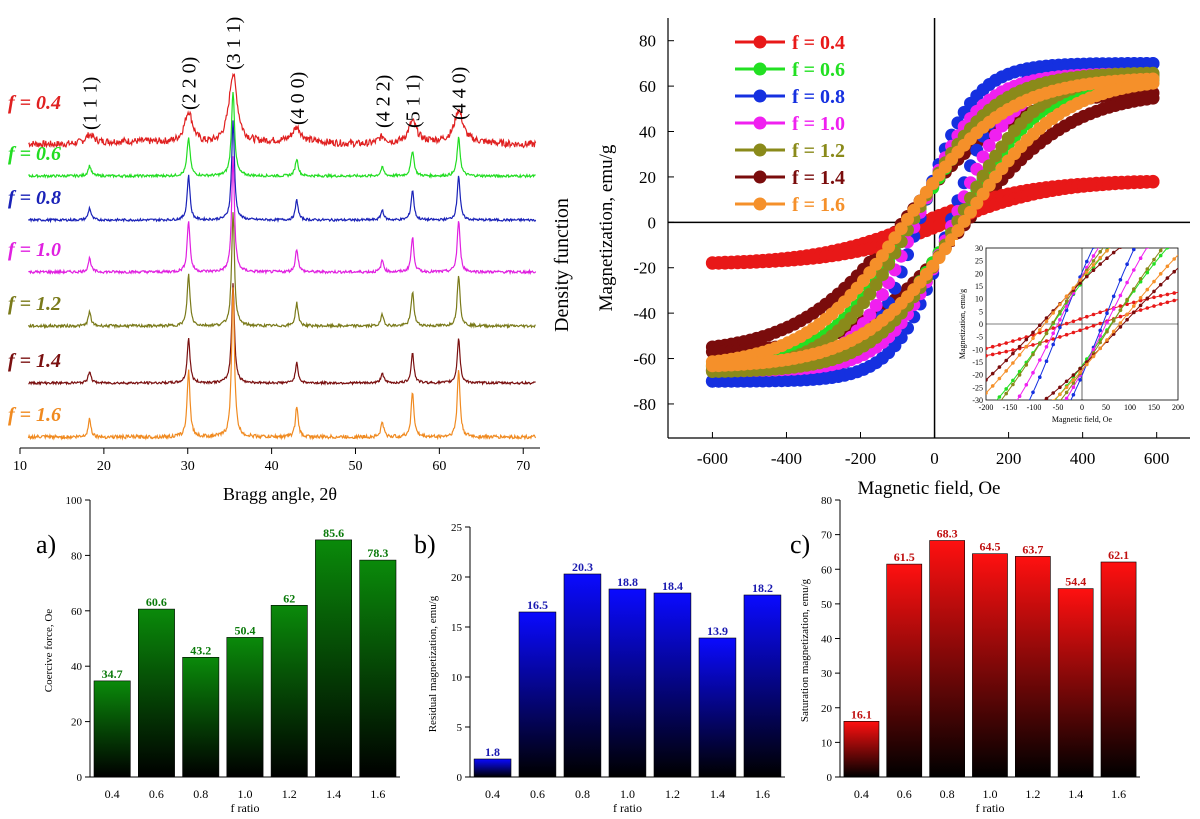 This screenshot has height=819, width=1200. I want to click on bar-y-tick-label: 80, so click(827, 501).